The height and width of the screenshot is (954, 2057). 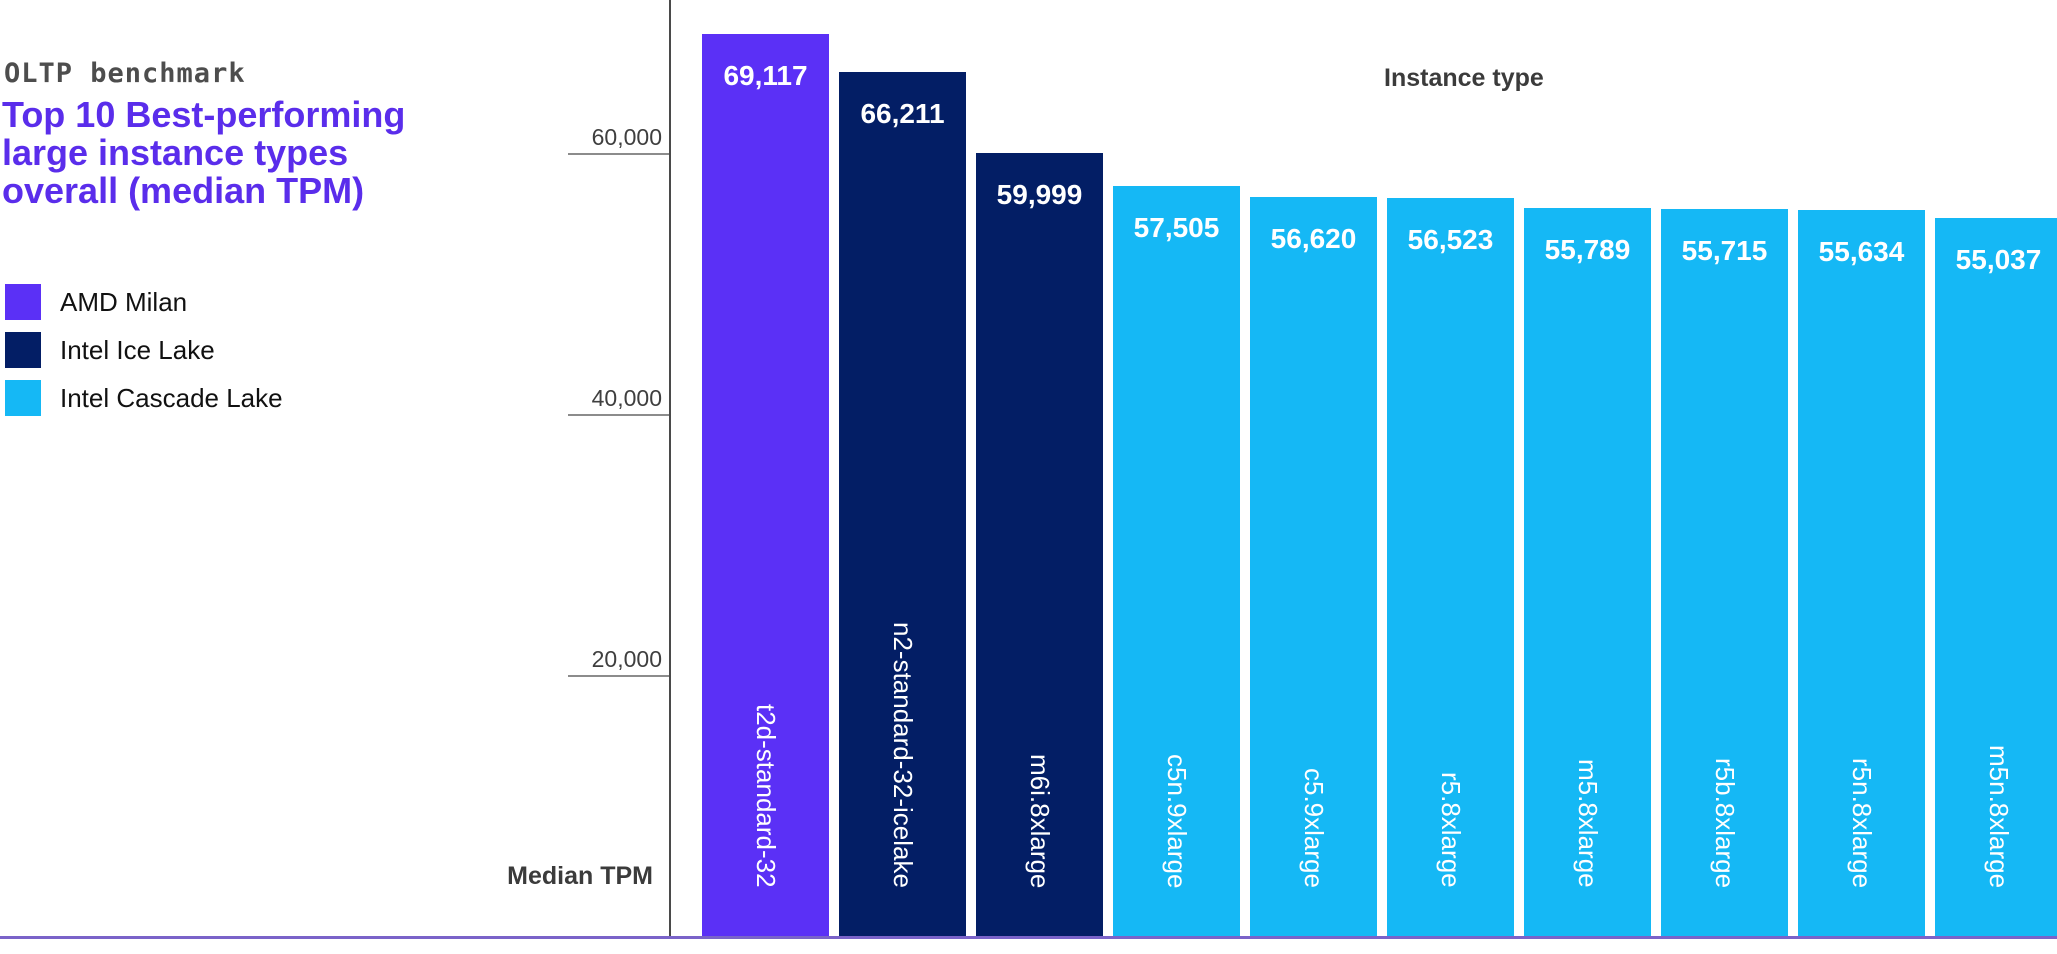 I want to click on legend-label: Intel Cascade Lake, so click(x=171, y=398).